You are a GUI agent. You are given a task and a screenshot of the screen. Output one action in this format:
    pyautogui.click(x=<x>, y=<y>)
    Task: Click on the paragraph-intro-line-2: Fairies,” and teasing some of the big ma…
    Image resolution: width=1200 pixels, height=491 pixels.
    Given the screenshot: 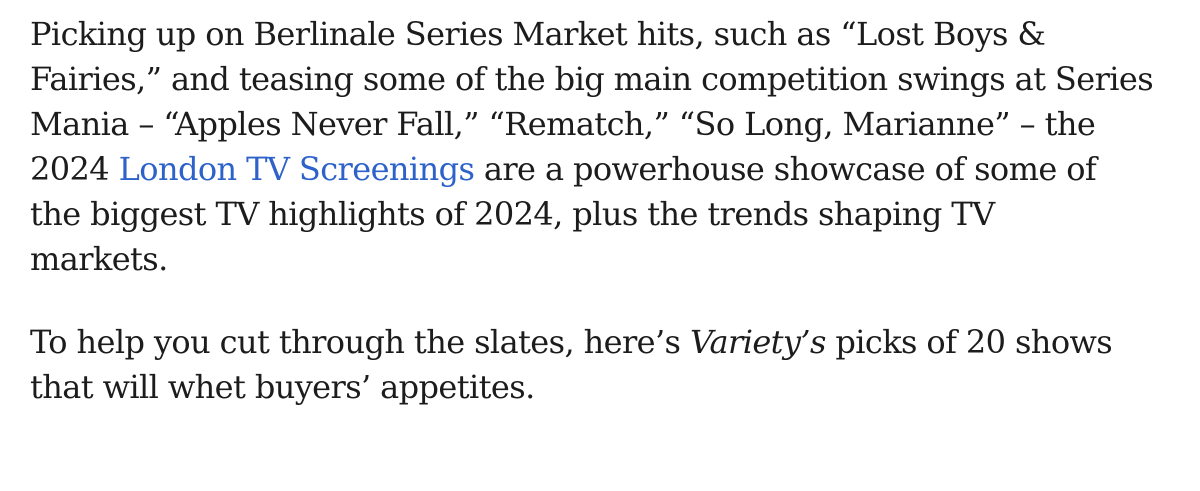 What is the action you would take?
    pyautogui.click(x=592, y=79)
    